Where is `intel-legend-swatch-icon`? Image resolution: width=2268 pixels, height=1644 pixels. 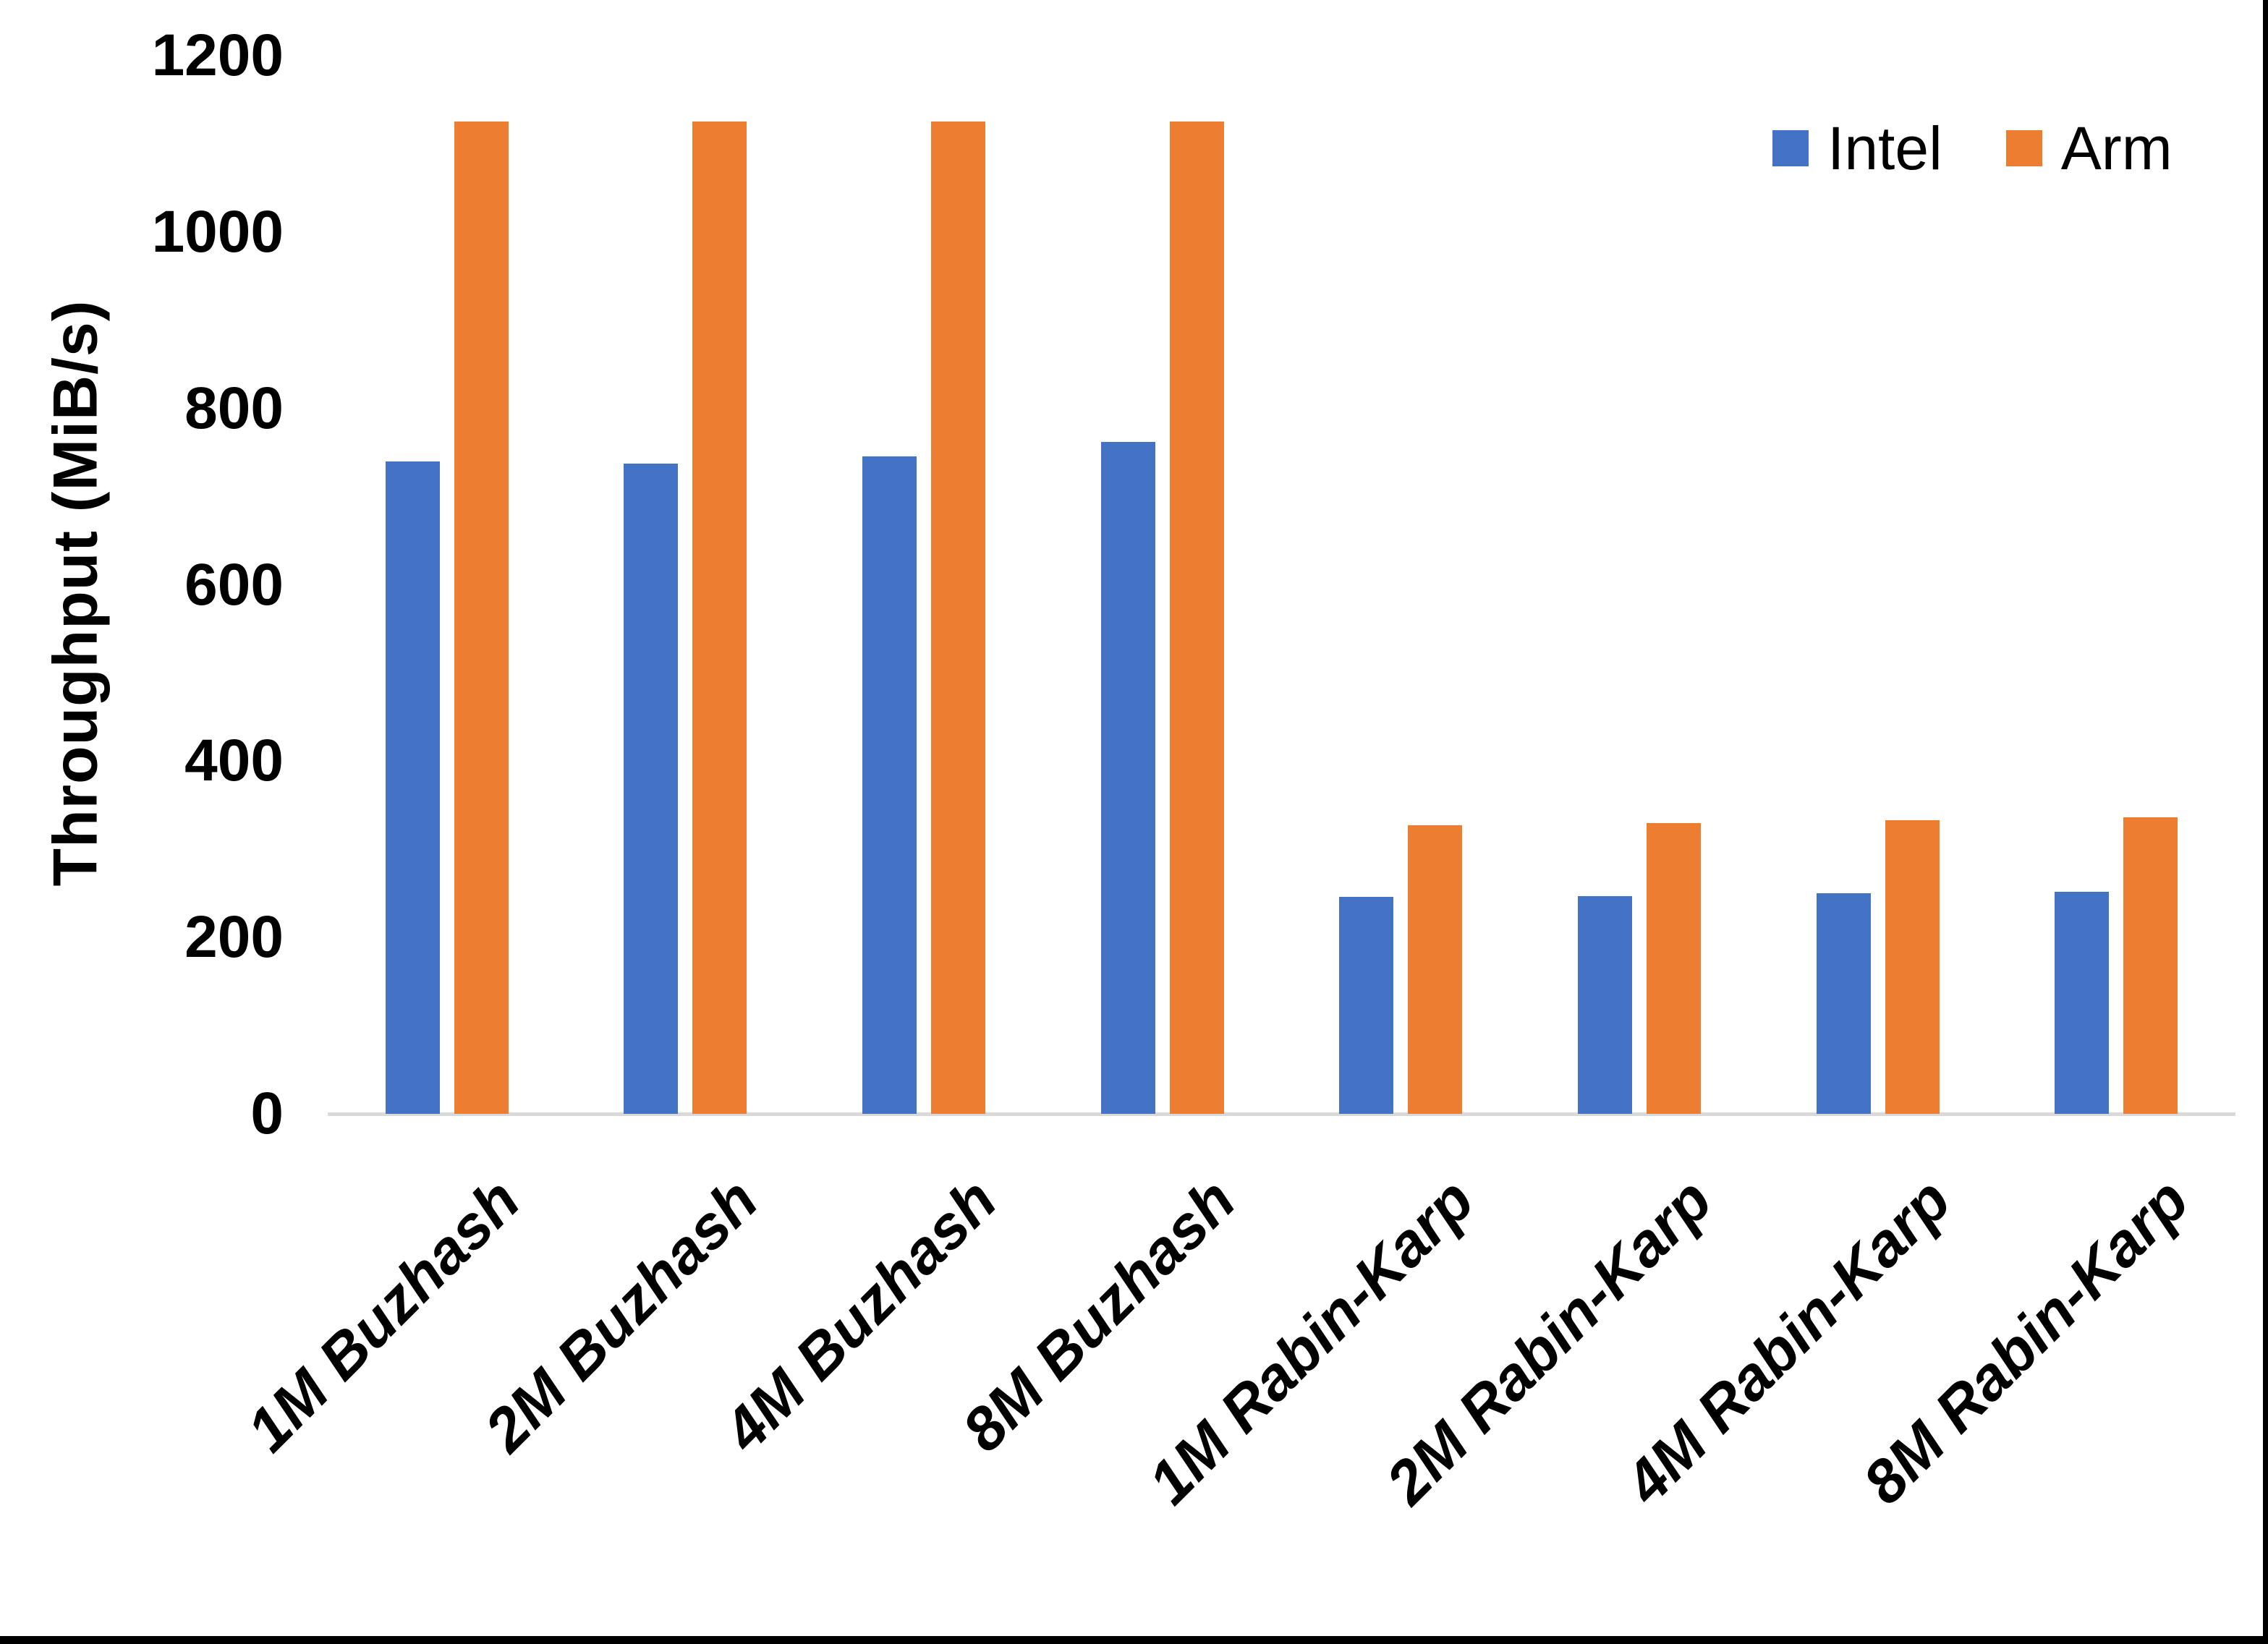 intel-legend-swatch-icon is located at coordinates (1790, 148).